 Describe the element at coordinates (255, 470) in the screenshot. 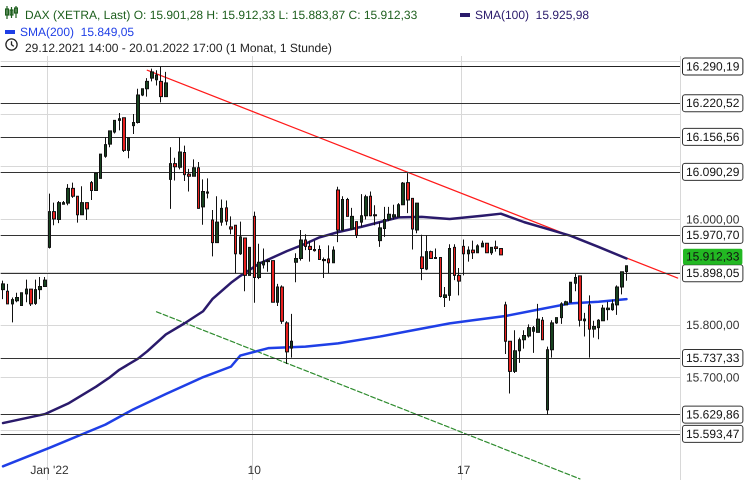

I see `x-tick-label: 10` at that location.